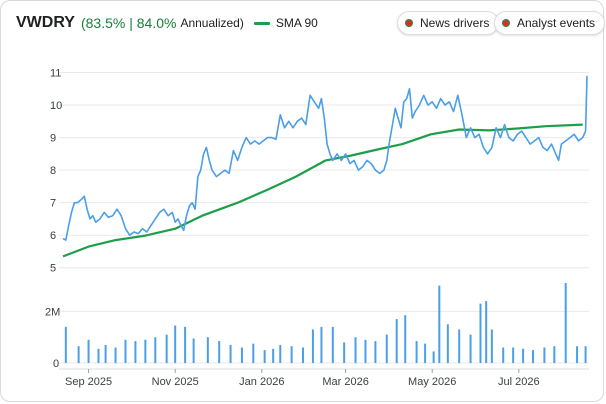 The width and height of the screenshot is (606, 404). Describe the element at coordinates (432, 382) in the screenshot. I see `x-tick-label: May 2026` at that location.